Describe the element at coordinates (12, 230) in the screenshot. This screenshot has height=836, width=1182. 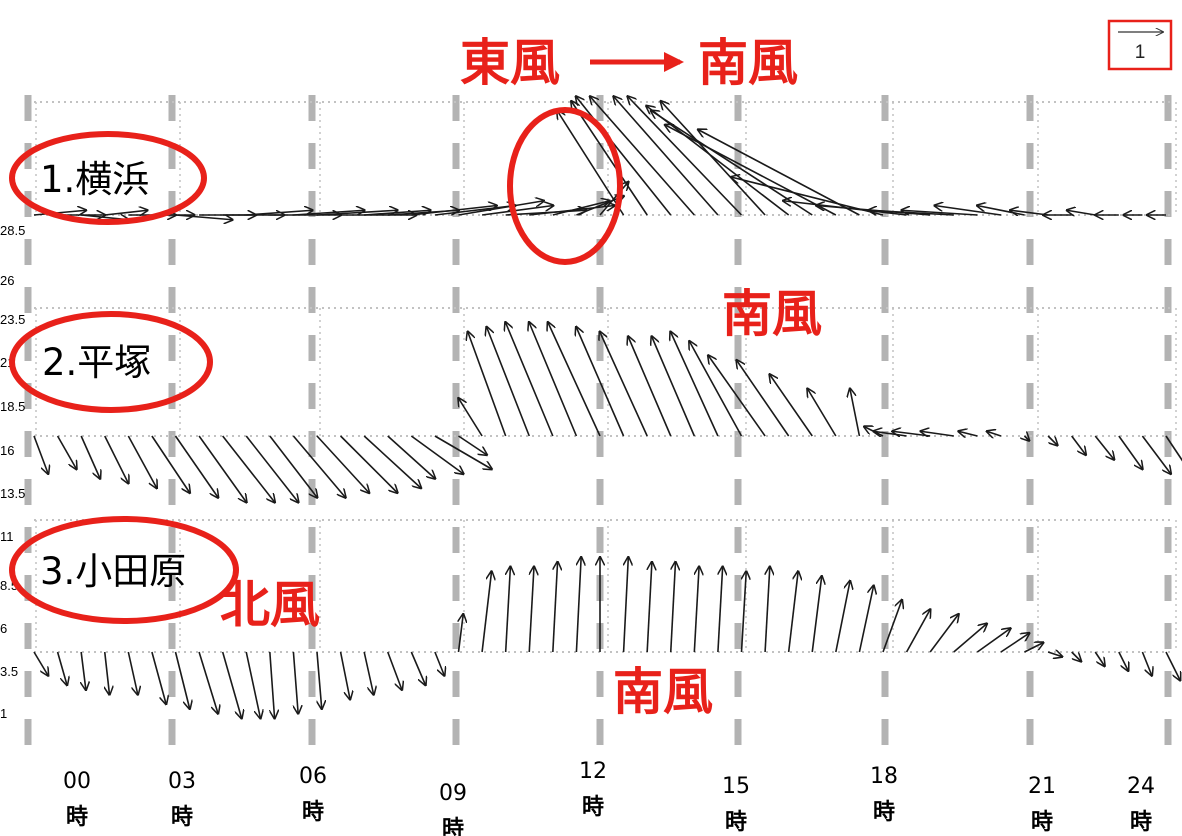
I see `y-tick-label: 28.5` at that location.